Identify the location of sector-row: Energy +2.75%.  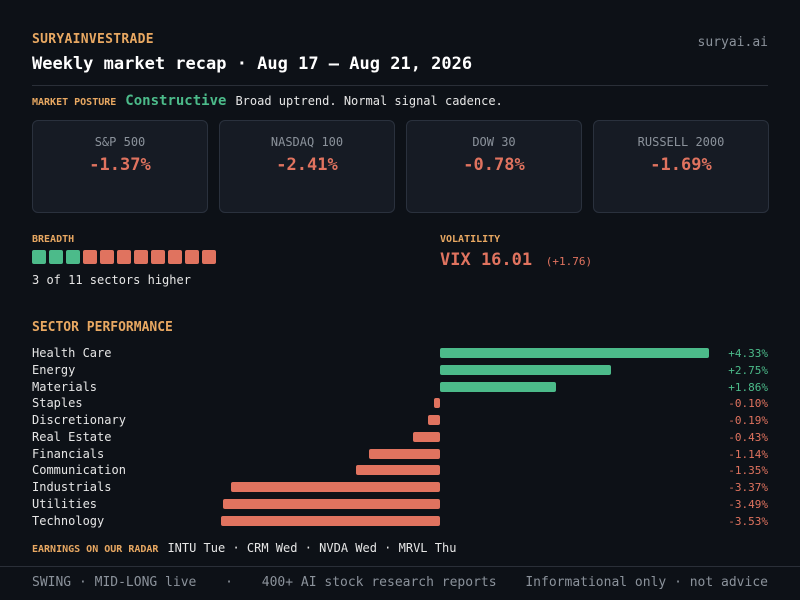
(400, 370).